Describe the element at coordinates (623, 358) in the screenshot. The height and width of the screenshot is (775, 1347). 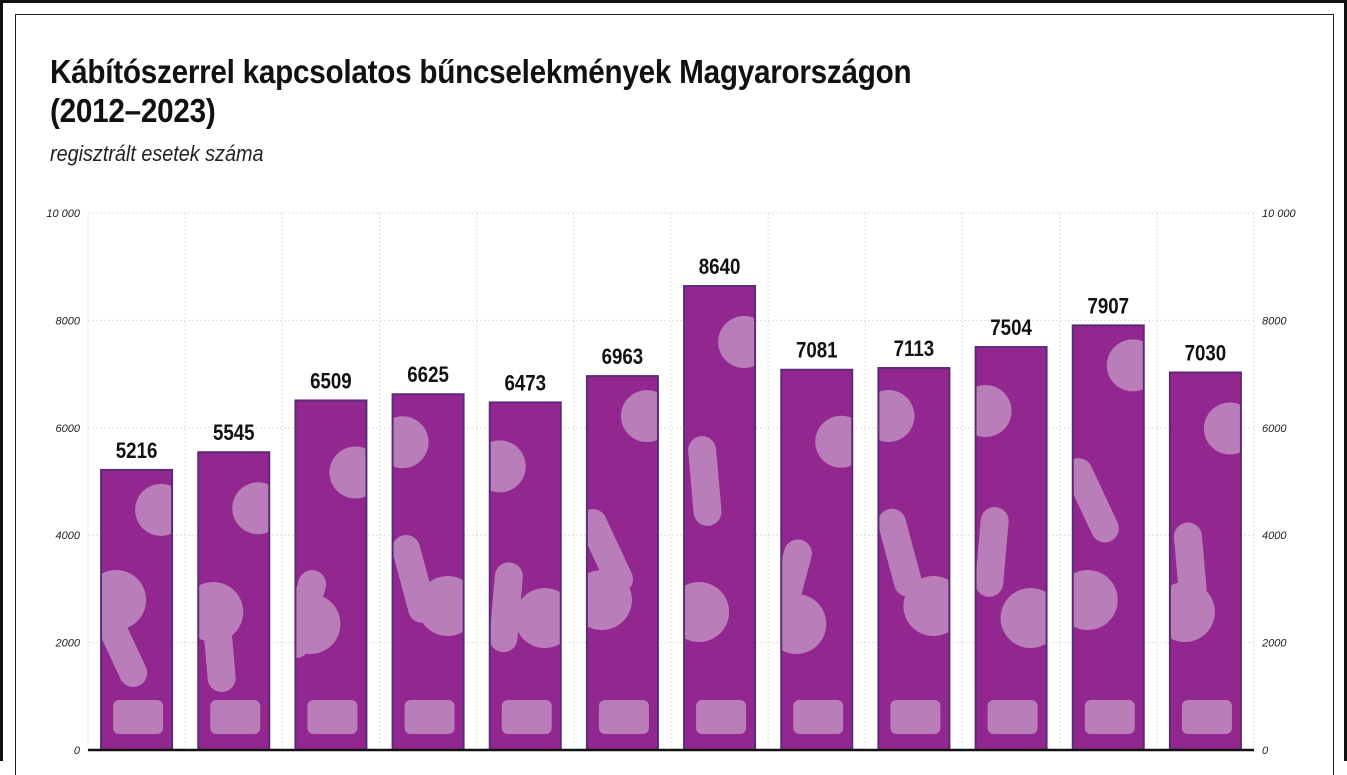
I see `bar-value-label: 6963` at that location.